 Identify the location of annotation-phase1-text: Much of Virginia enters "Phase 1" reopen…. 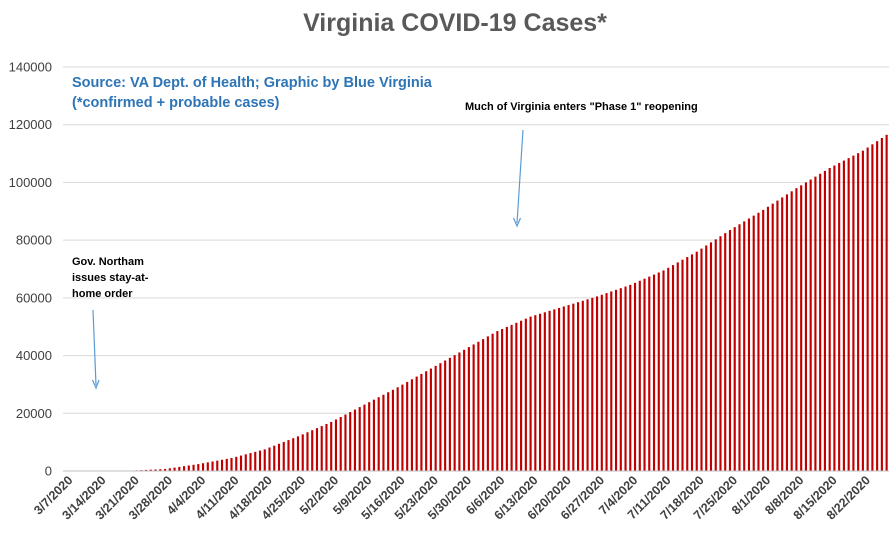
(581, 107).